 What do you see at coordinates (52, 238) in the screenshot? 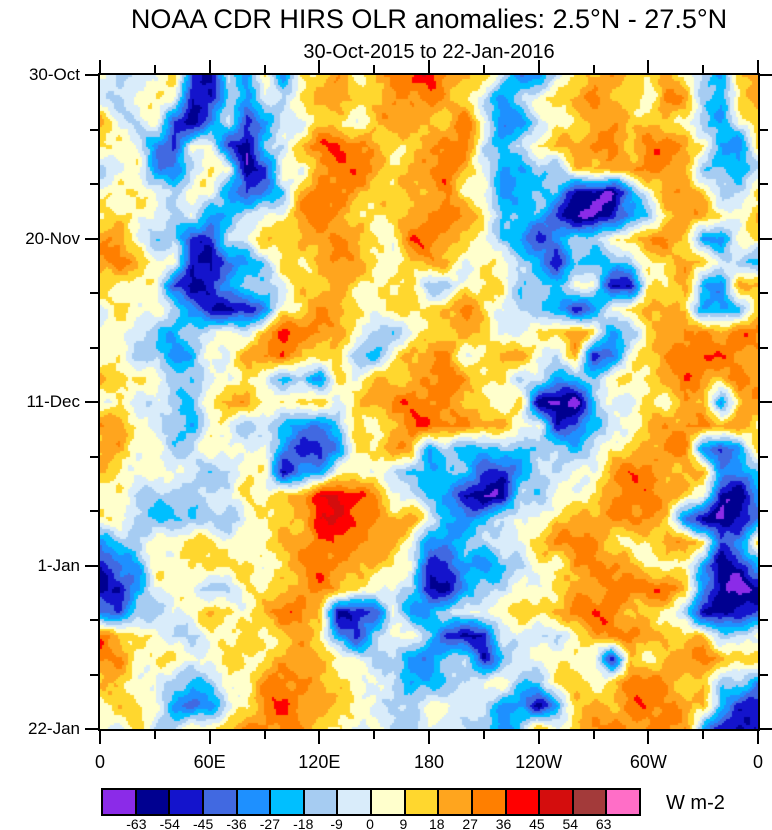
I see `y-axis-tick-label: 20-Nov` at bounding box center [52, 238].